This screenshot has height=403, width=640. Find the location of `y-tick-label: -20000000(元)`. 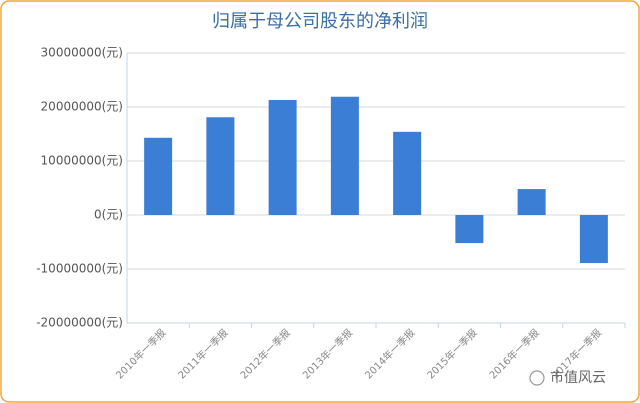

y-tick-label: -20000000(元) is located at coordinates (79, 323).